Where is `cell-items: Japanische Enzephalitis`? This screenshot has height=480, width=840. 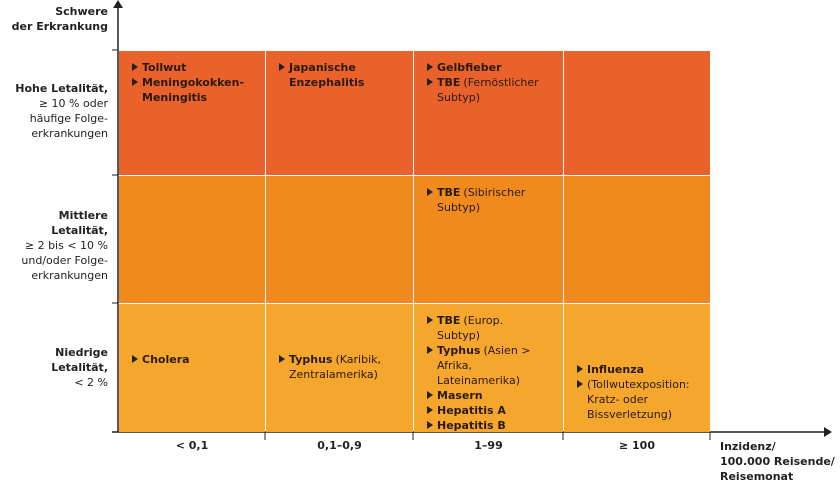
cell-items: Japanische Enzephalitis is located at coordinates (339, 75).